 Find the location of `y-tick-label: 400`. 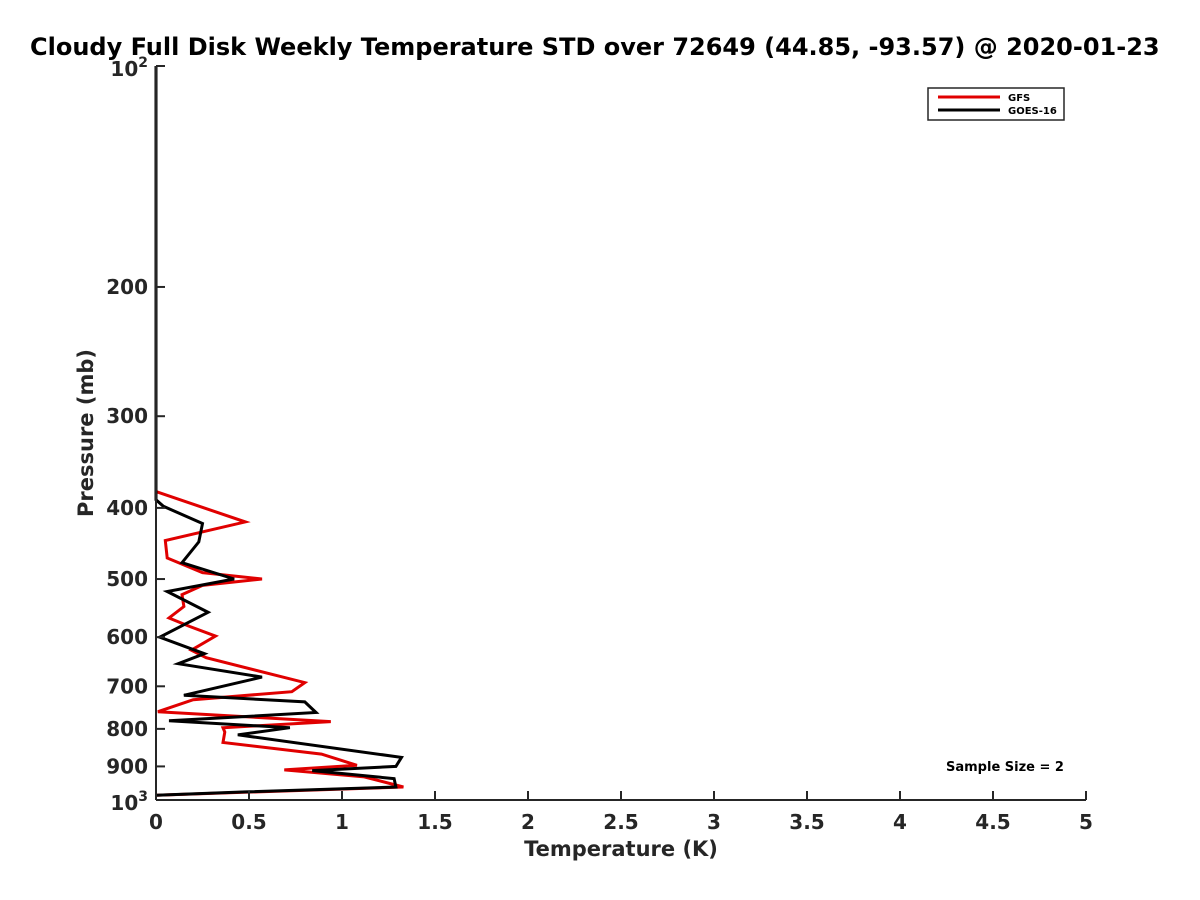

y-tick-label: 400 is located at coordinates (127, 508).